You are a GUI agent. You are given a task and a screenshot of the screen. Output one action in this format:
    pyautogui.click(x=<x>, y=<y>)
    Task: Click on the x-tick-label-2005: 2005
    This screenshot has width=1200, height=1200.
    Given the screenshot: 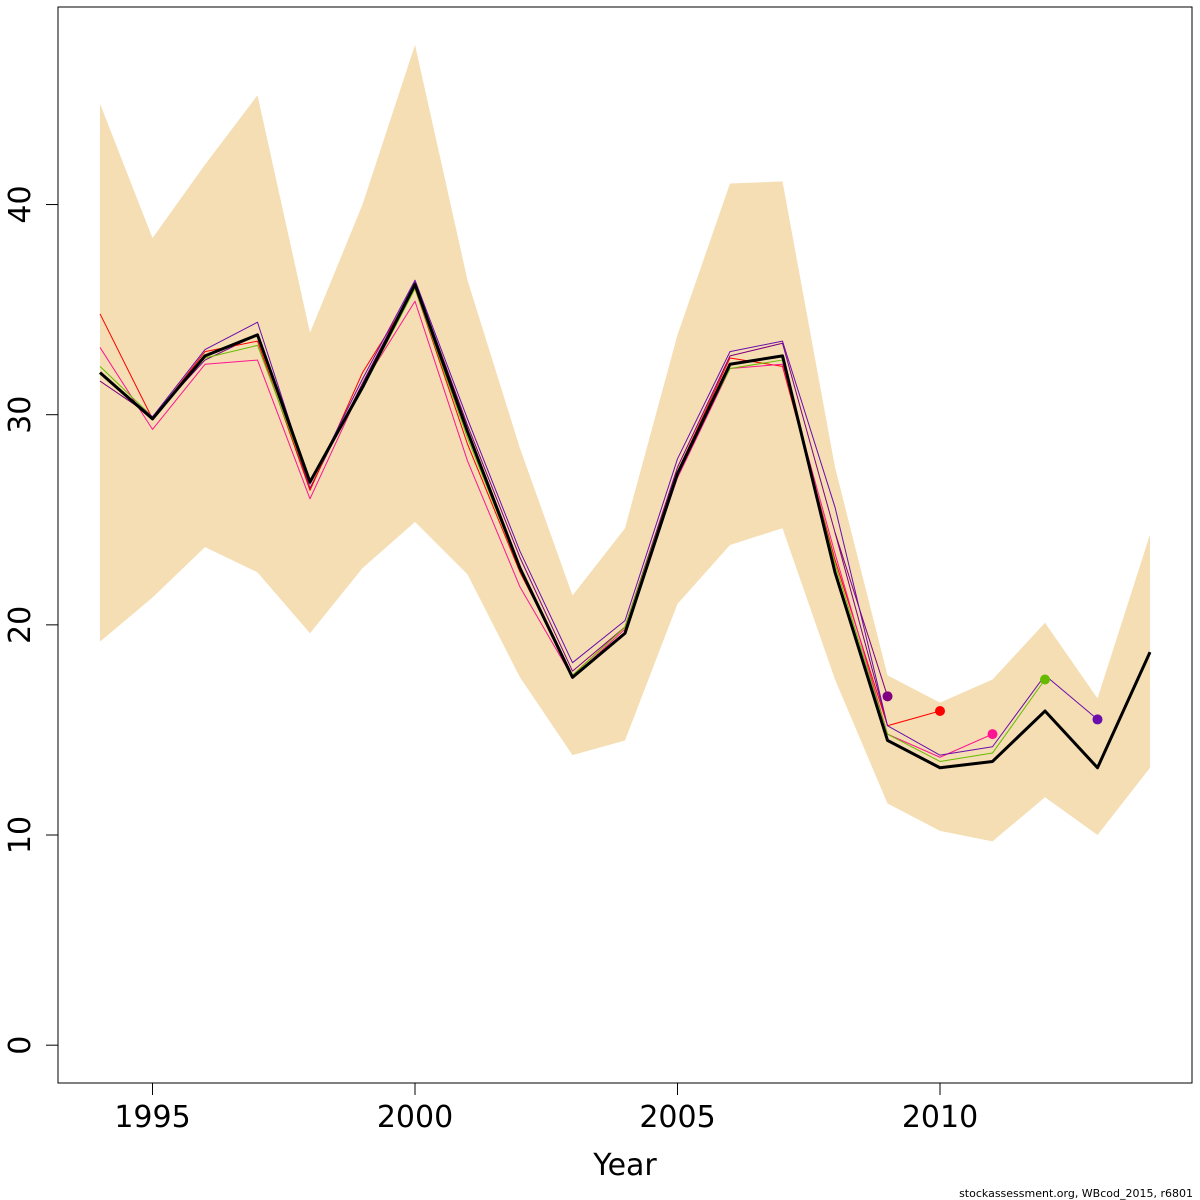 What is the action you would take?
    pyautogui.click(x=677, y=1117)
    